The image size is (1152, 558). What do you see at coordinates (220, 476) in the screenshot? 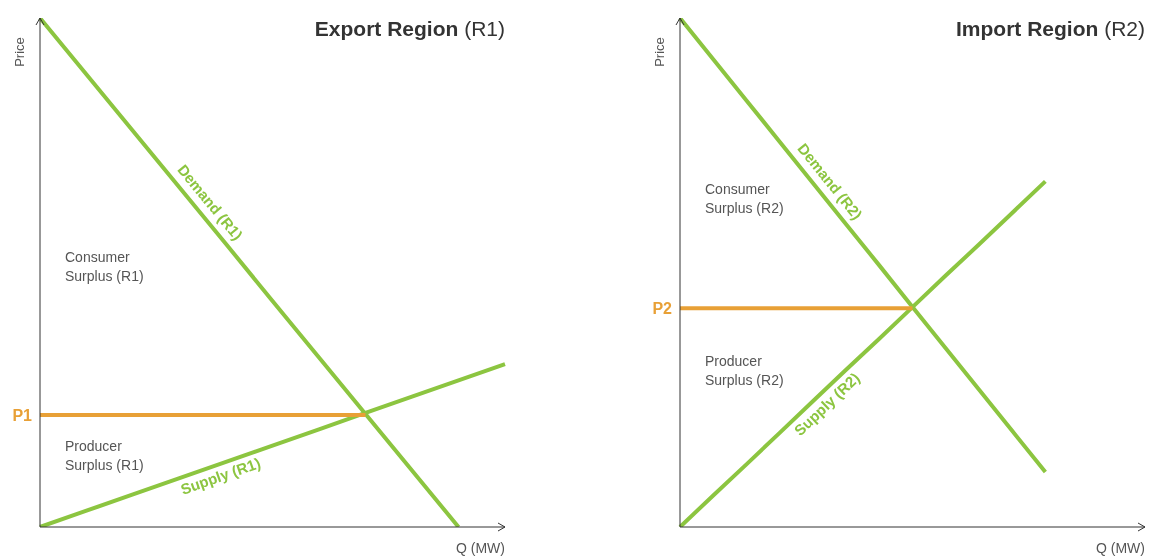
I see `text: Supply (R1)` at bounding box center [220, 476].